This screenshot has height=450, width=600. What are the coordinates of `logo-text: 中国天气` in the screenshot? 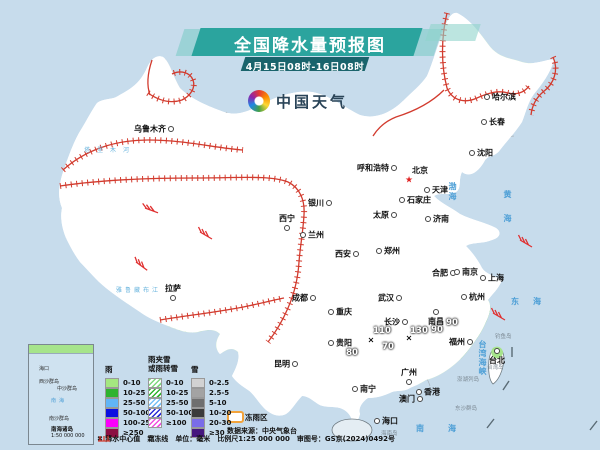 It's located at (312, 101).